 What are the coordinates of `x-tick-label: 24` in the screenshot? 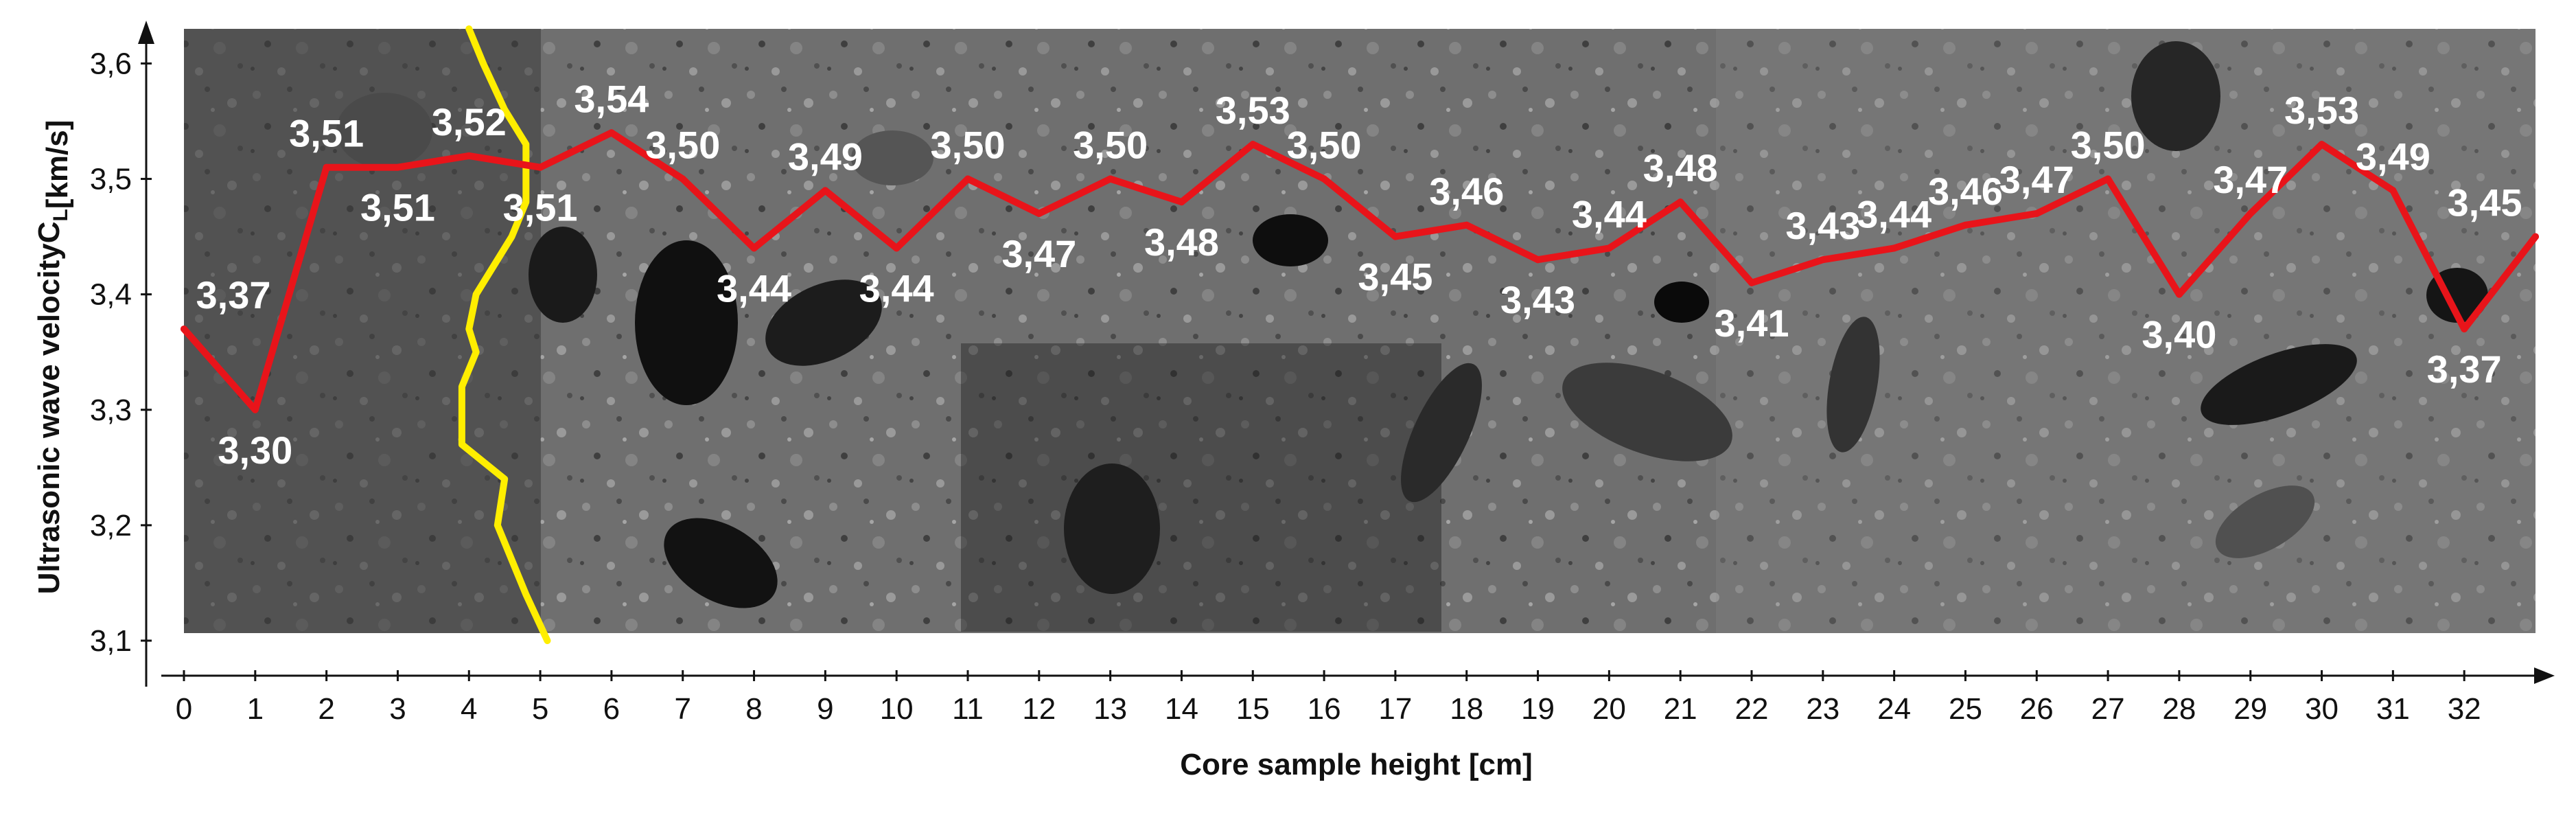 It's located at (1894, 709).